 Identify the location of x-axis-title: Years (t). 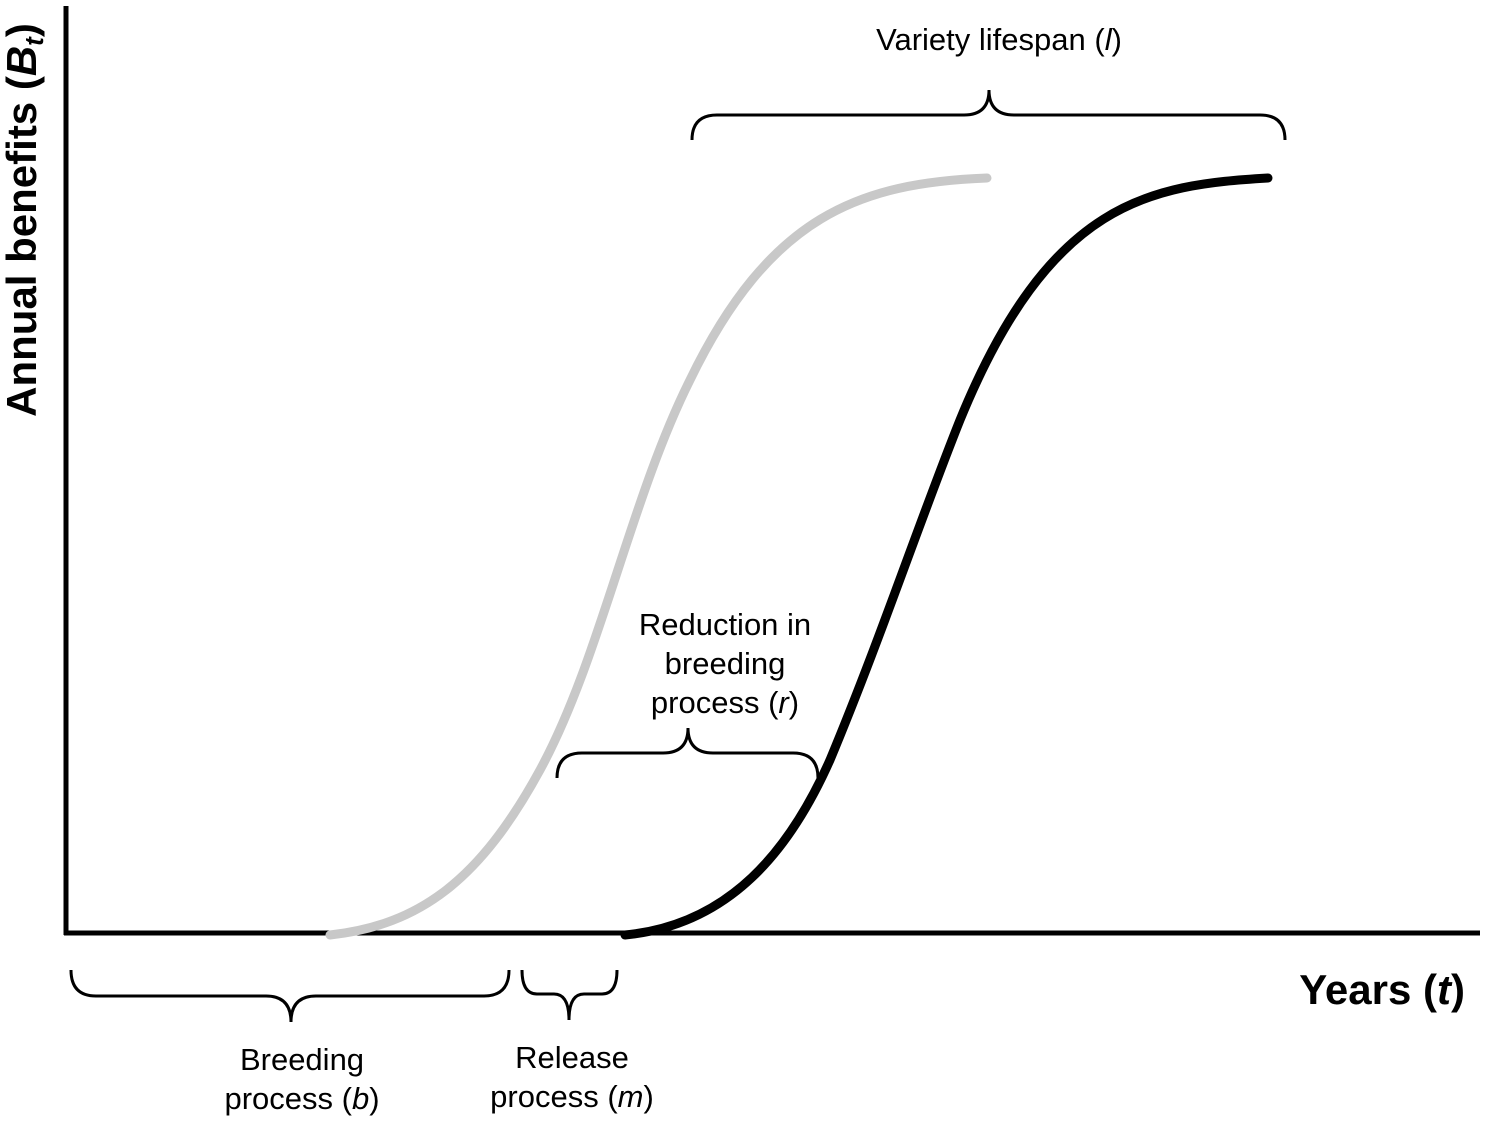
(1382, 989).